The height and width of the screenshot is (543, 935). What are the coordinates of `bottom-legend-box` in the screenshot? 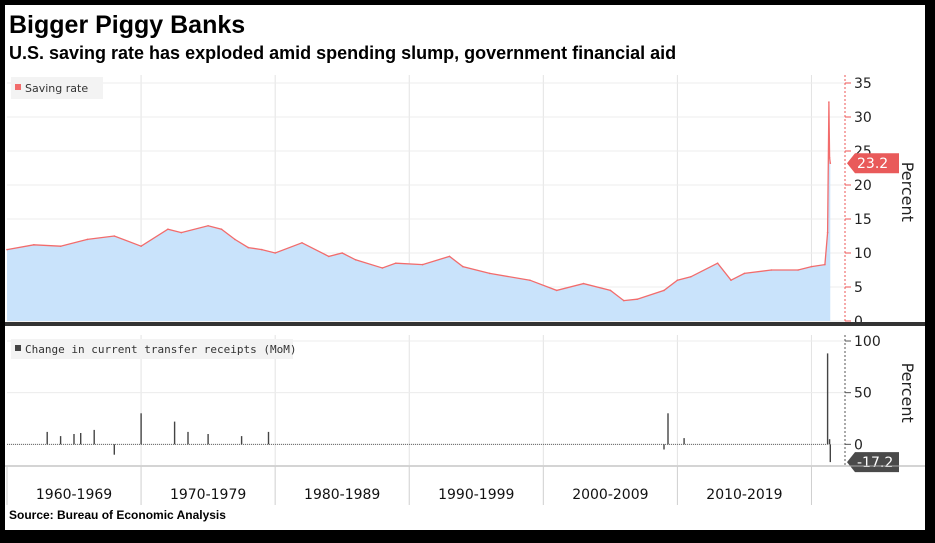 It's located at (152, 349).